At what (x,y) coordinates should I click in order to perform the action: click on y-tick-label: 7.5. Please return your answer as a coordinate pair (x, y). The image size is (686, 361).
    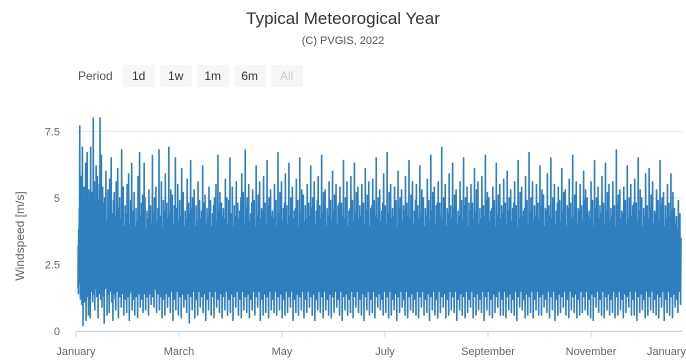
    Looking at the image, I should click on (52, 132).